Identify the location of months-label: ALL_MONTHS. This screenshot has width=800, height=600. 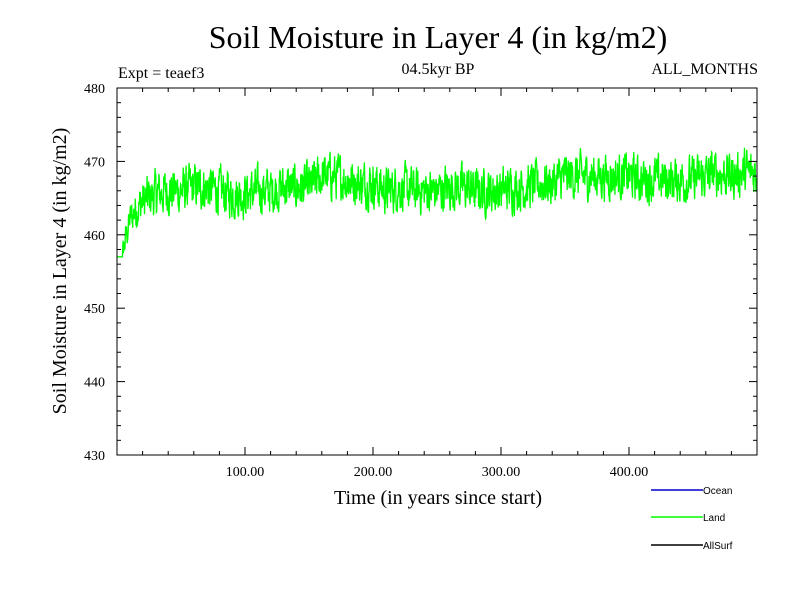
(704, 69).